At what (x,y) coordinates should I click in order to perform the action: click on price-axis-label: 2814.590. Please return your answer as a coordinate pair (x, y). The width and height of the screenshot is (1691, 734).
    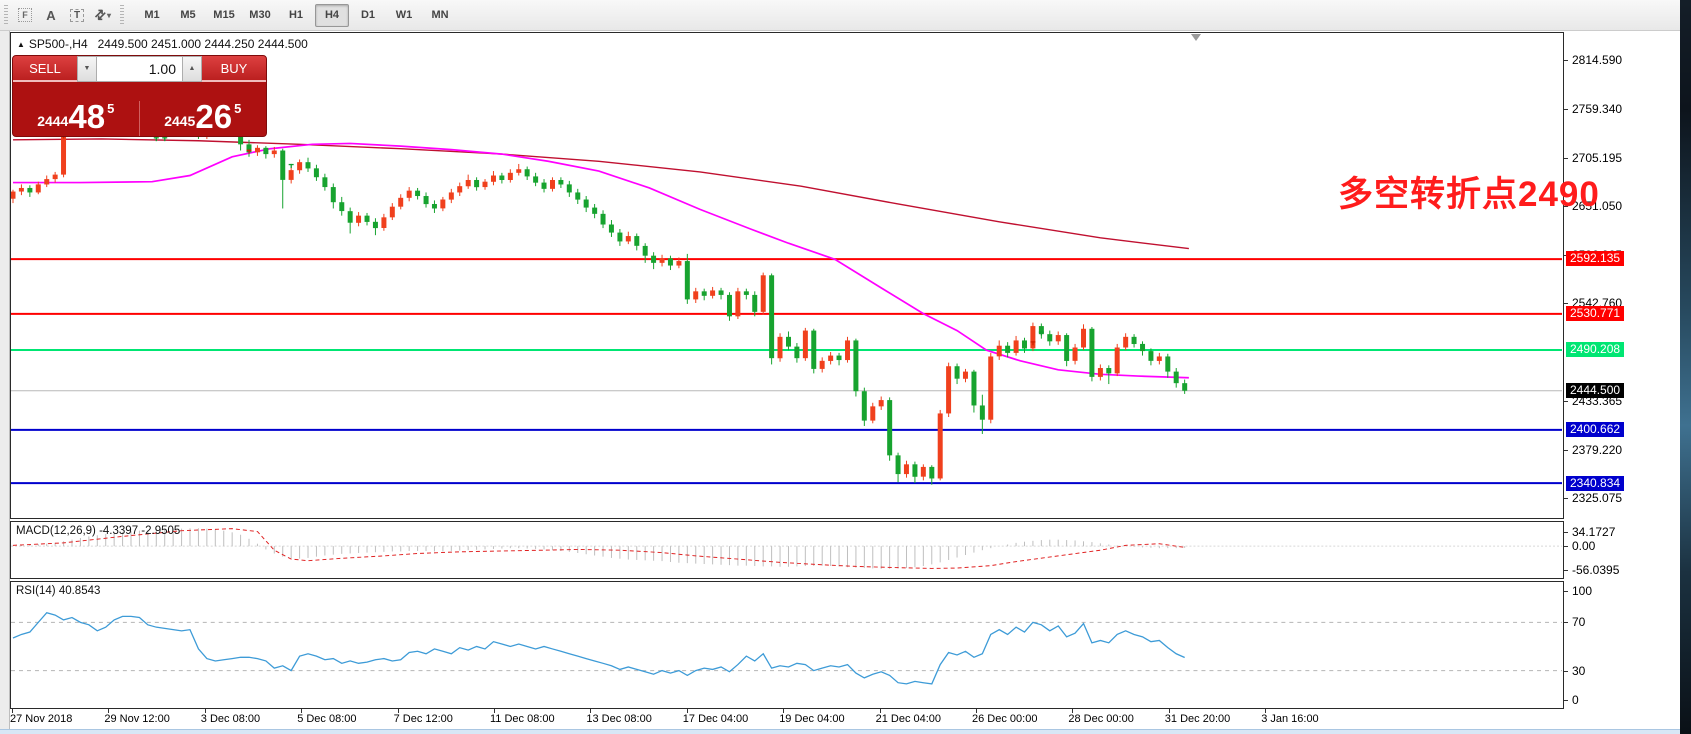
    Looking at the image, I should click on (1597, 60).